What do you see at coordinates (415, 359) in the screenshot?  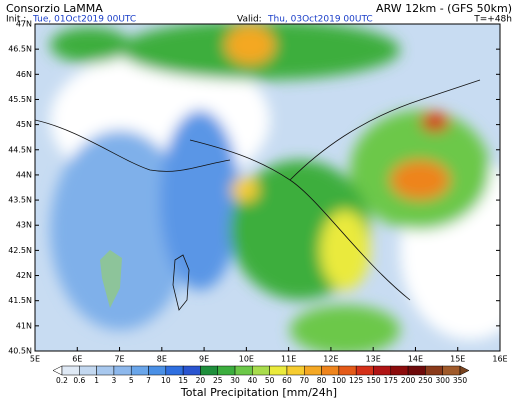 I see `lon-label: 14E` at bounding box center [415, 359].